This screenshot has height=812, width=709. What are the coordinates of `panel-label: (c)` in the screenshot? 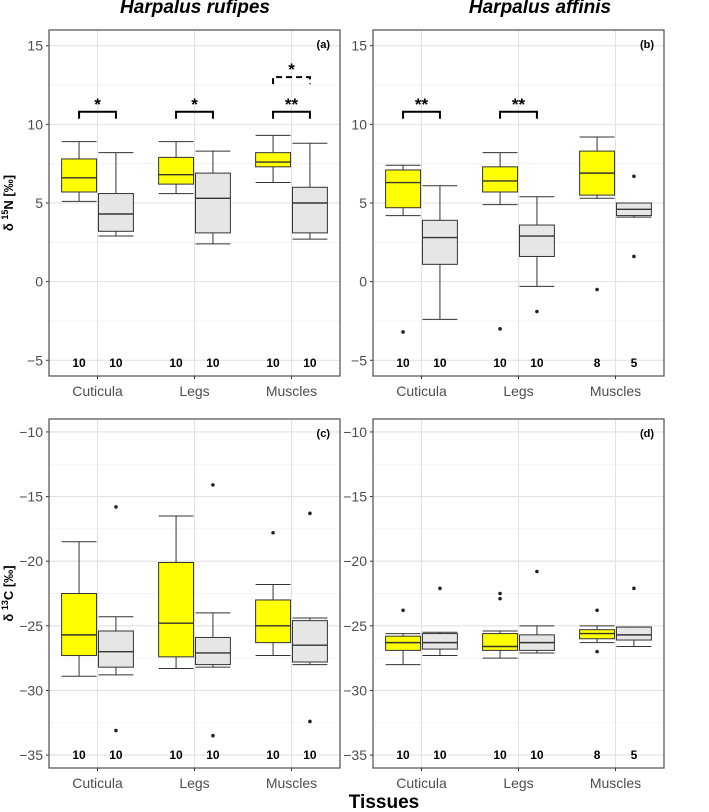 It's located at (324, 434).